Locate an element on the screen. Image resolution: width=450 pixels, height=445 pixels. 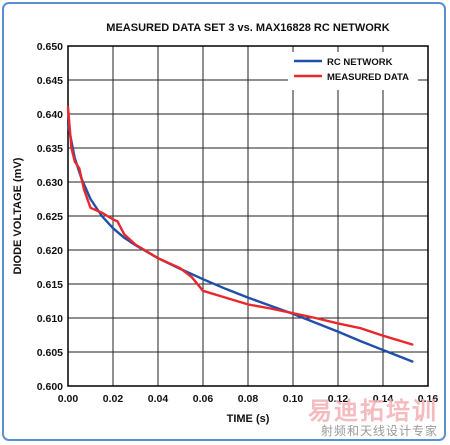
y-tick-label: 0.615 is located at coordinates (50, 285).